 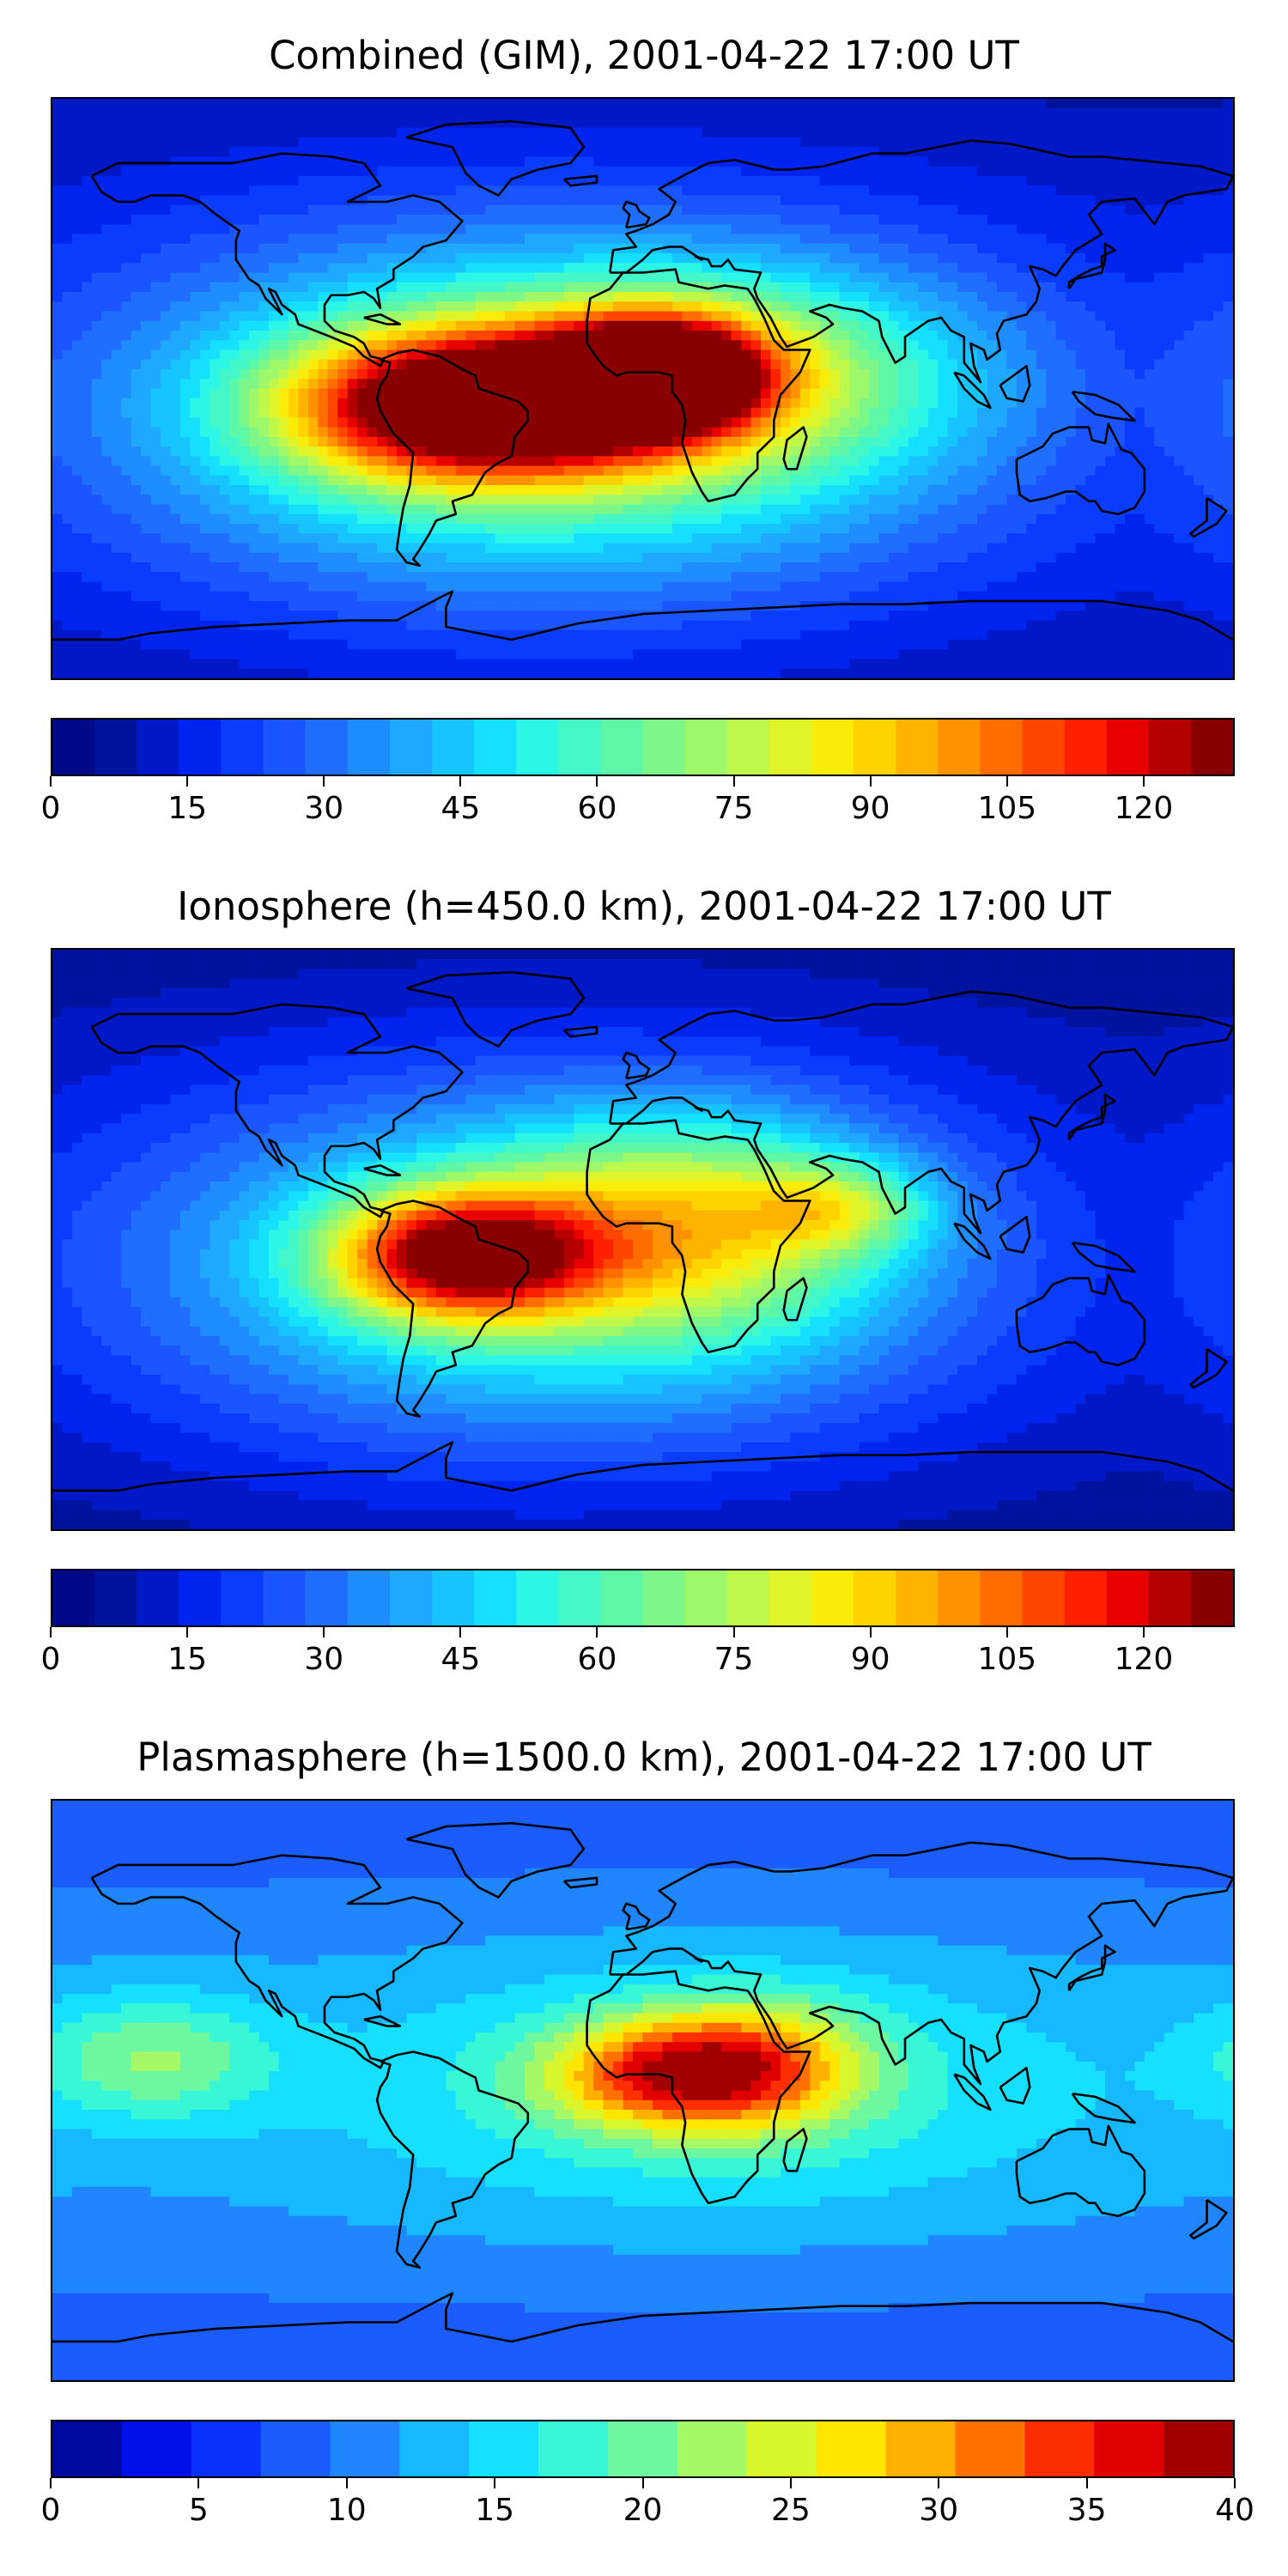 What do you see at coordinates (597, 808) in the screenshot?
I see `colorbar-tick-label: 60` at bounding box center [597, 808].